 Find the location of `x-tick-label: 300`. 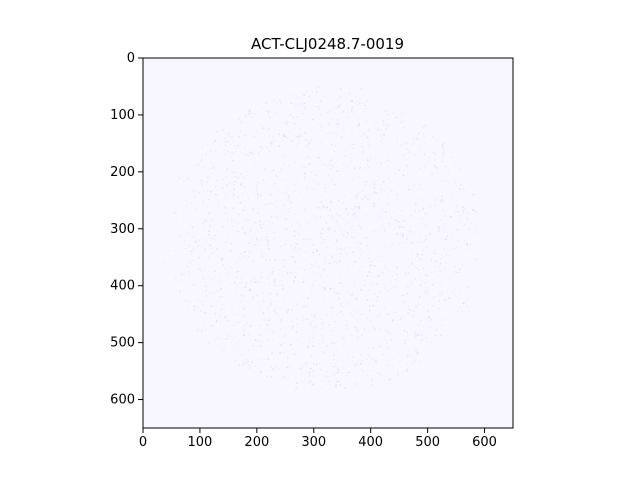

x-tick-label: 300 is located at coordinates (313, 442).